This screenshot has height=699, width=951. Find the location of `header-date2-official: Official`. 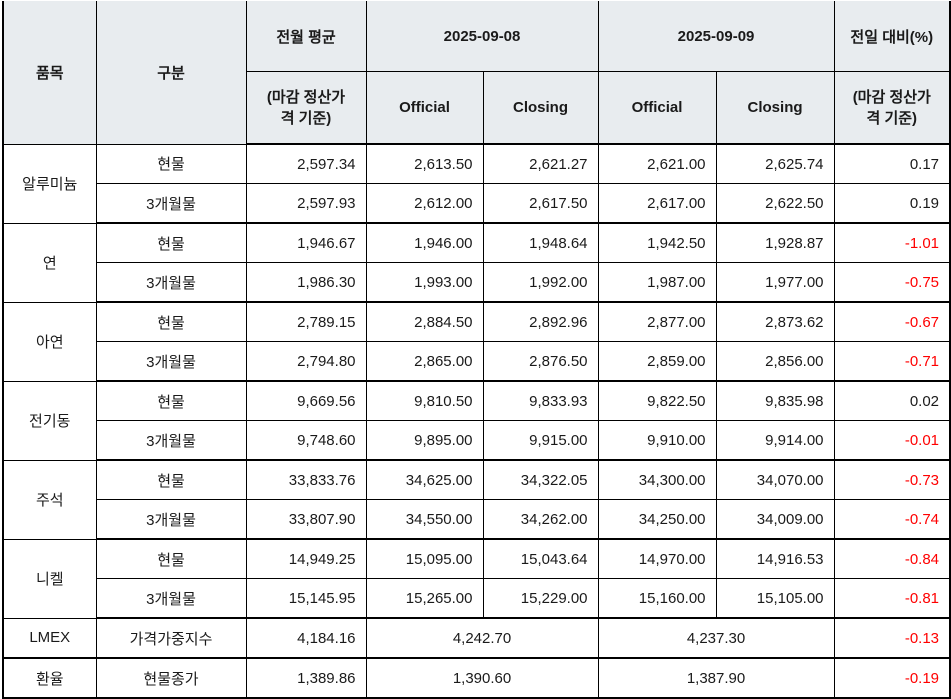

header-date2-official: Official is located at coordinates (657, 108).